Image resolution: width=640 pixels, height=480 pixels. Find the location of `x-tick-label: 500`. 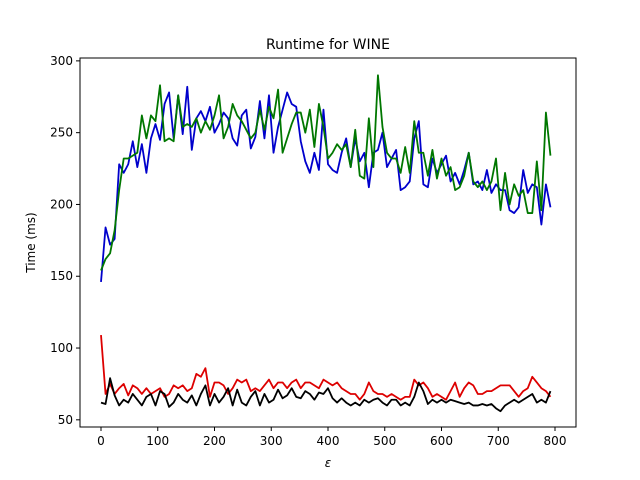

x-tick-label: 500 is located at coordinates (384, 441).